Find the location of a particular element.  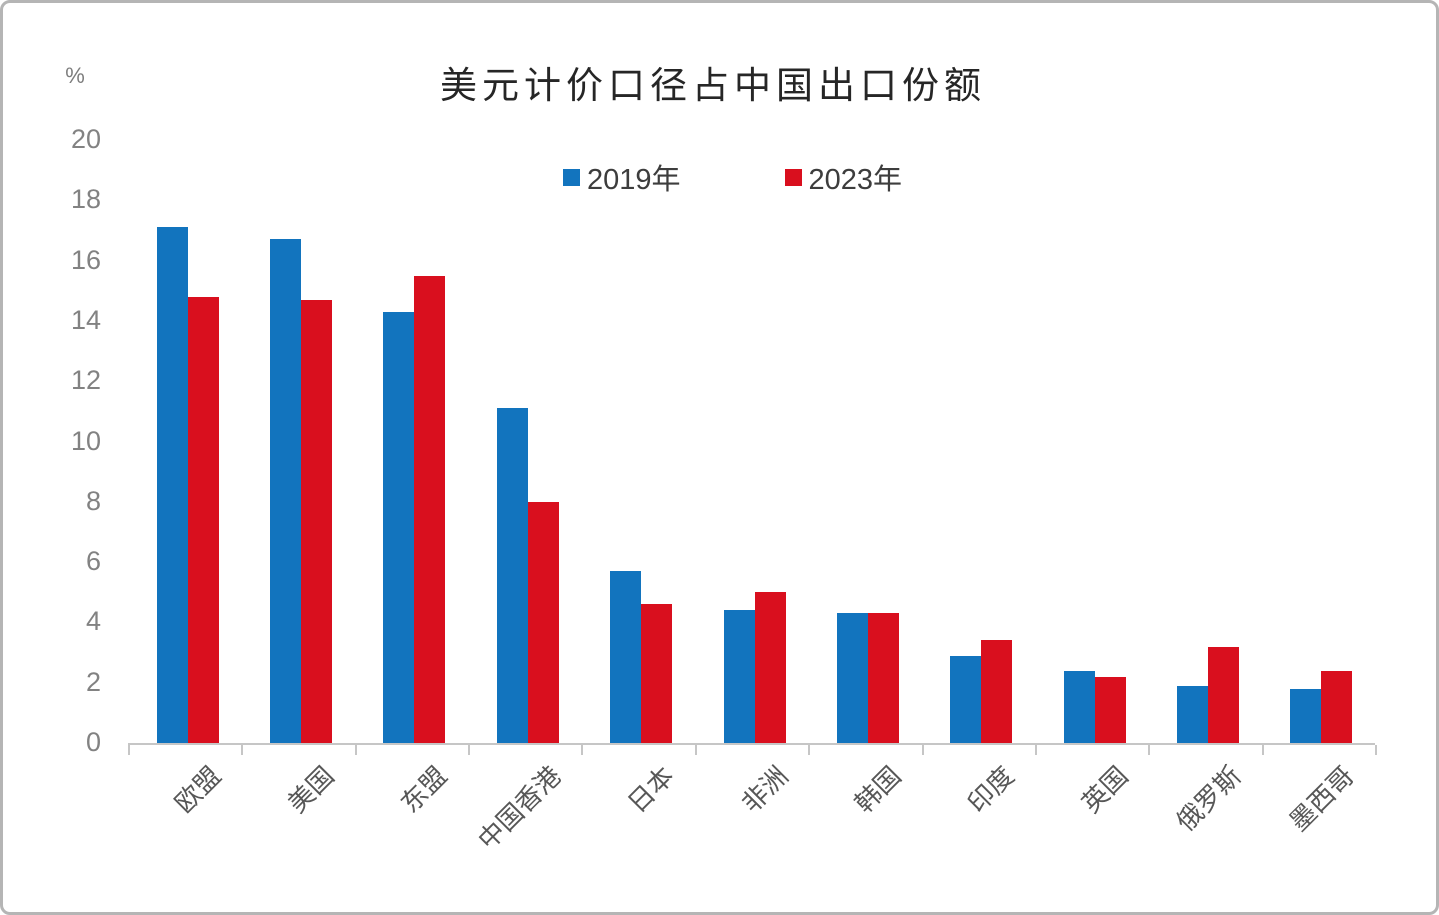

bar-2019年-欧盟 is located at coordinates (172, 485).